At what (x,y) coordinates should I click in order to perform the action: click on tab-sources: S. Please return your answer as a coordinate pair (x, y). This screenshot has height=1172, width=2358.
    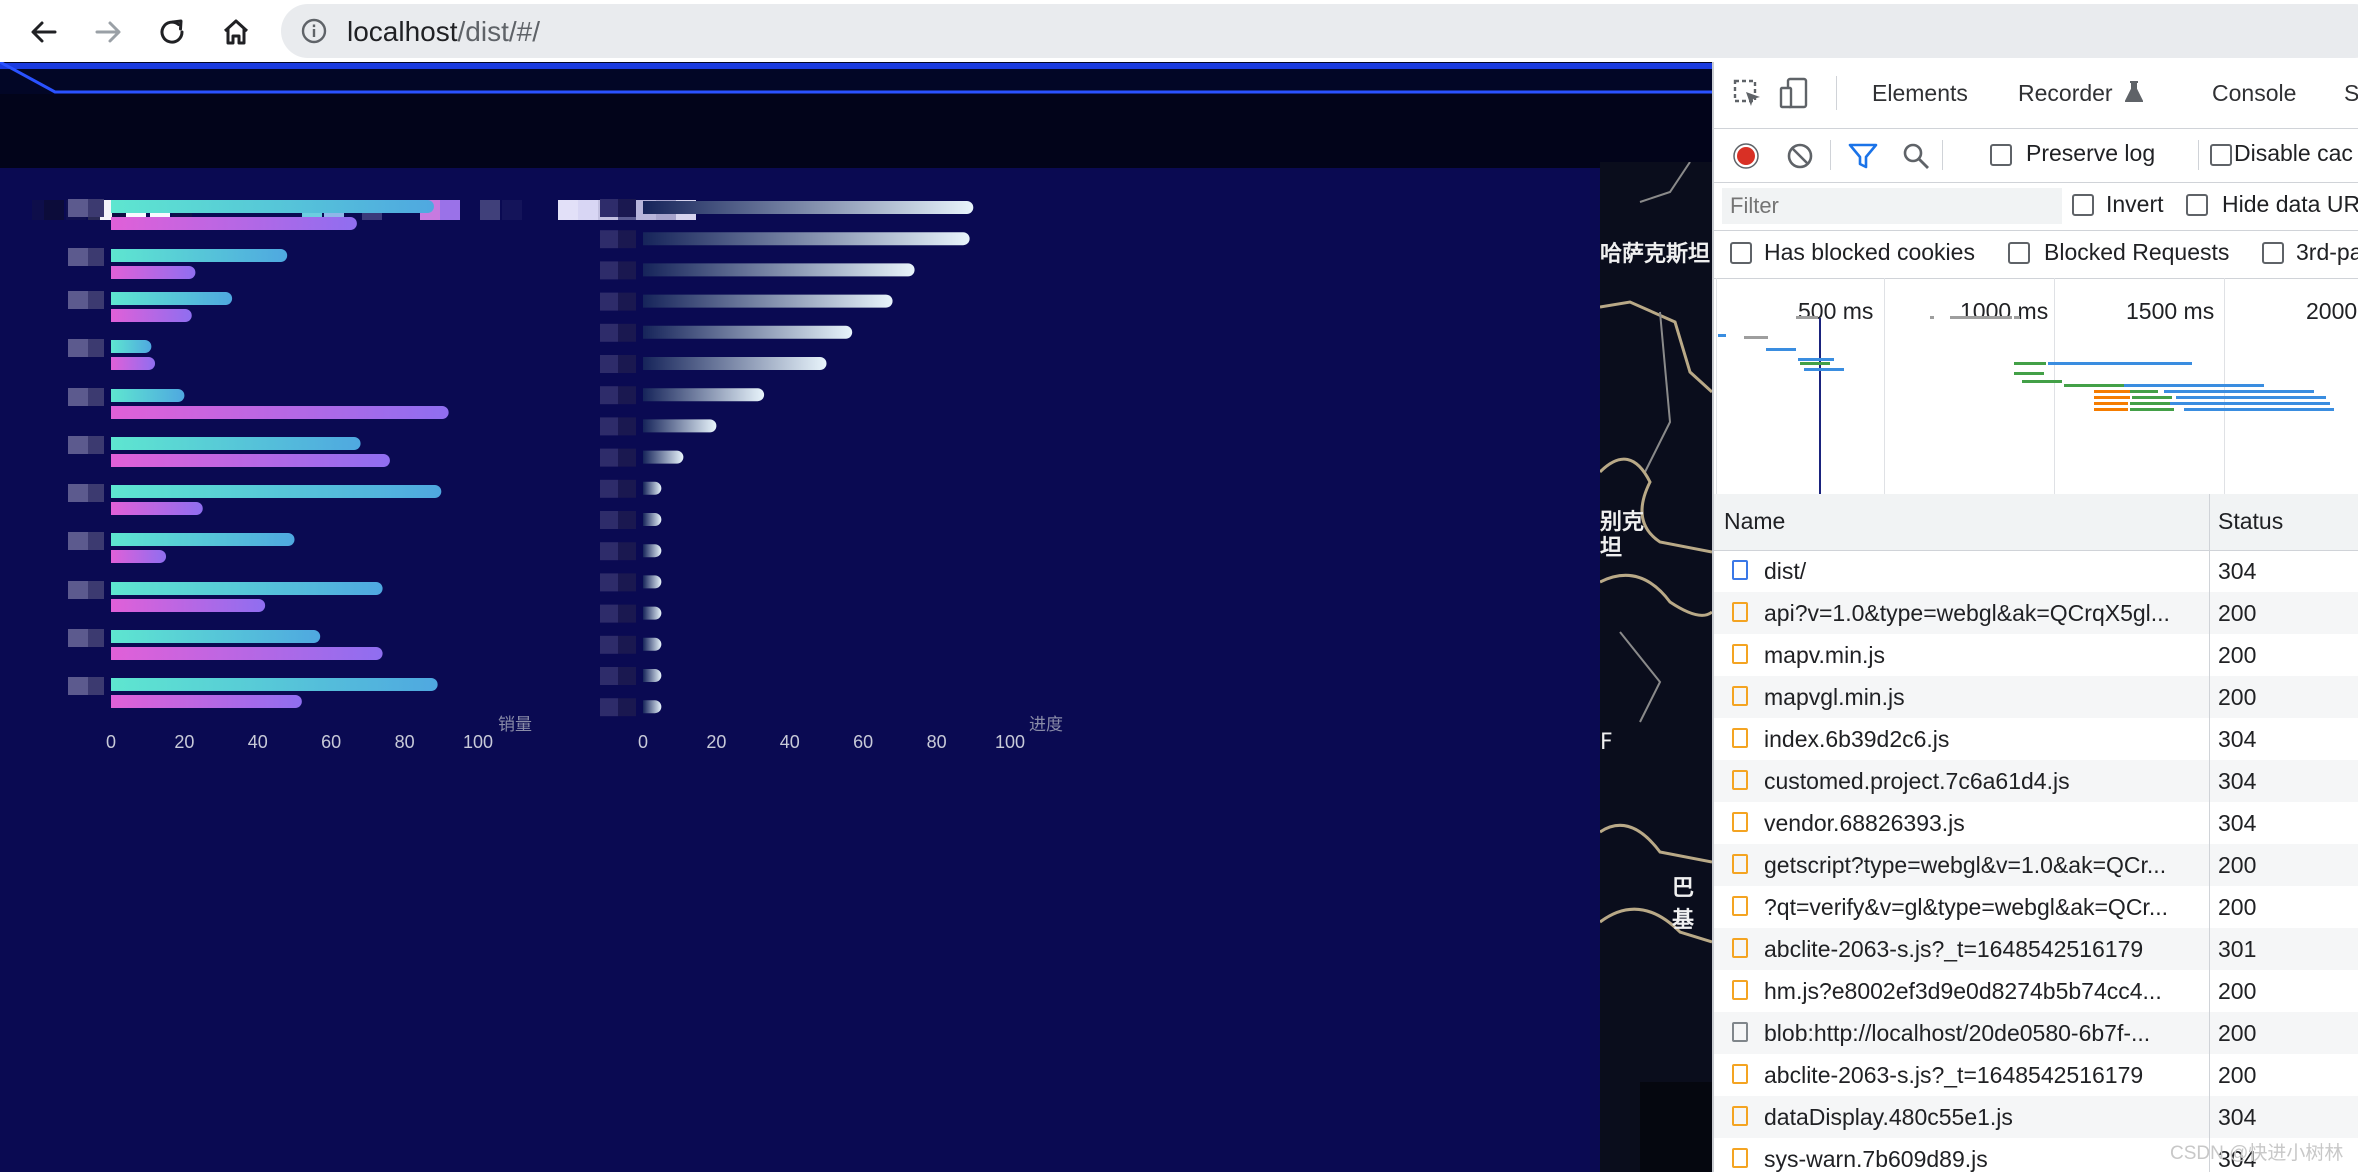
    Looking at the image, I should click on (2351, 93).